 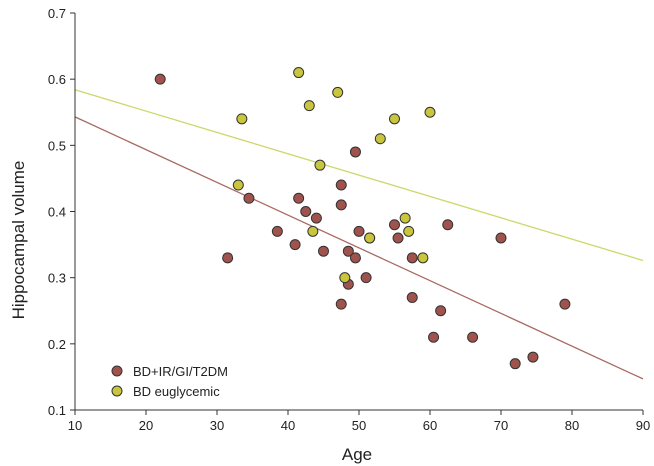 I want to click on x-tick-label: 50, so click(x=359, y=425).